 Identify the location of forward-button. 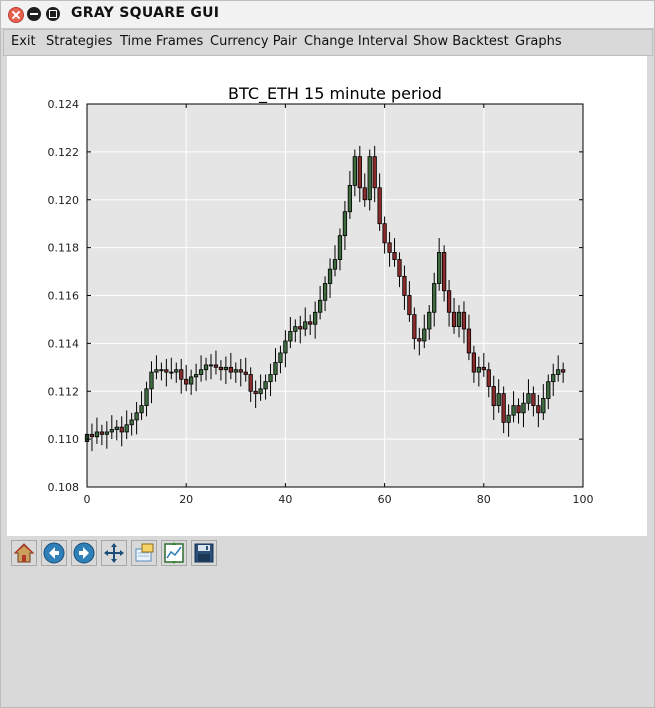
(84, 553).